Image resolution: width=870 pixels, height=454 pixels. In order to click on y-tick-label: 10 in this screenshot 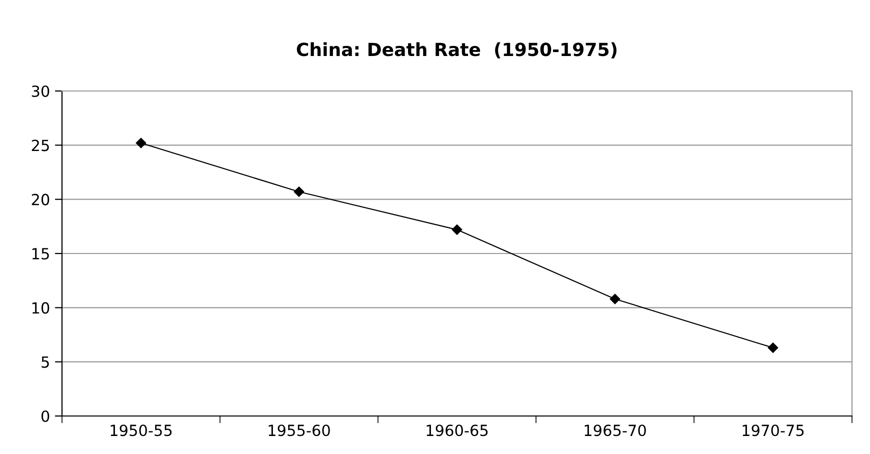, I will do `click(41, 308)`.